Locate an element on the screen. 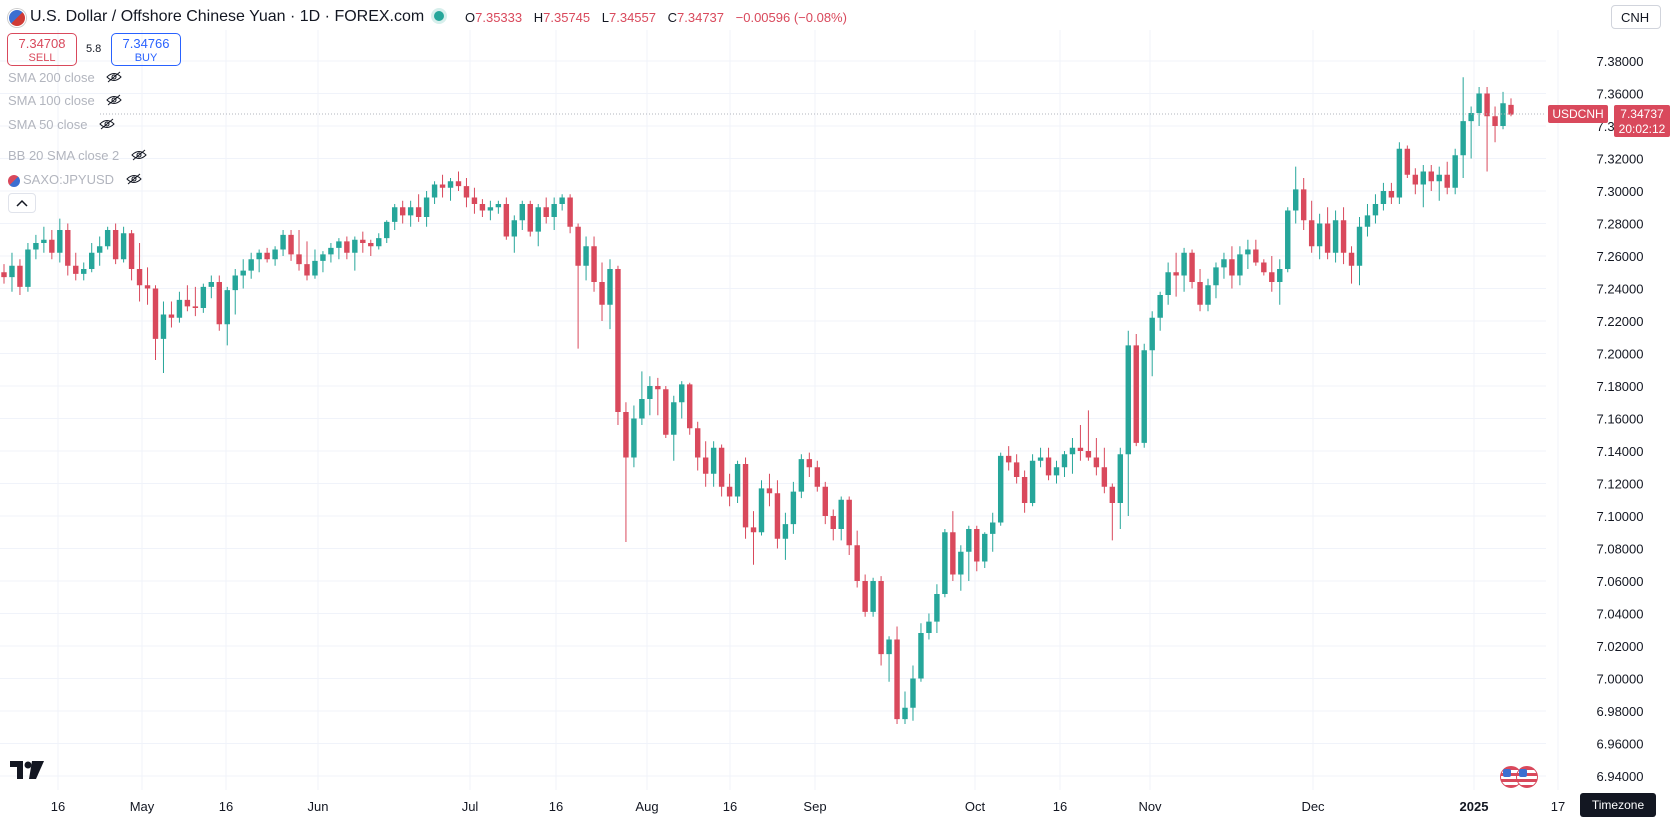 The image size is (1676, 818). open-label: O is located at coordinates (470, 17).